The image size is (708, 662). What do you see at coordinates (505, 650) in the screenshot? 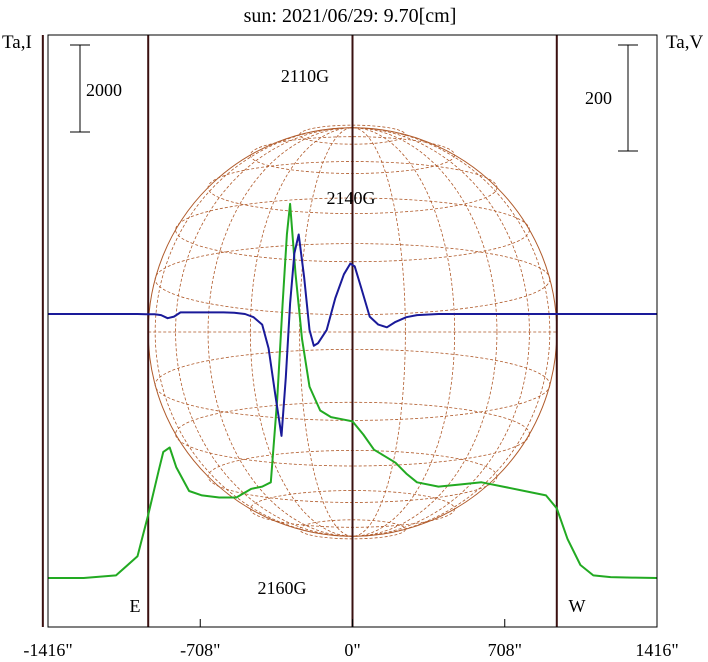
I see `x-tick-label: 708"` at bounding box center [505, 650].